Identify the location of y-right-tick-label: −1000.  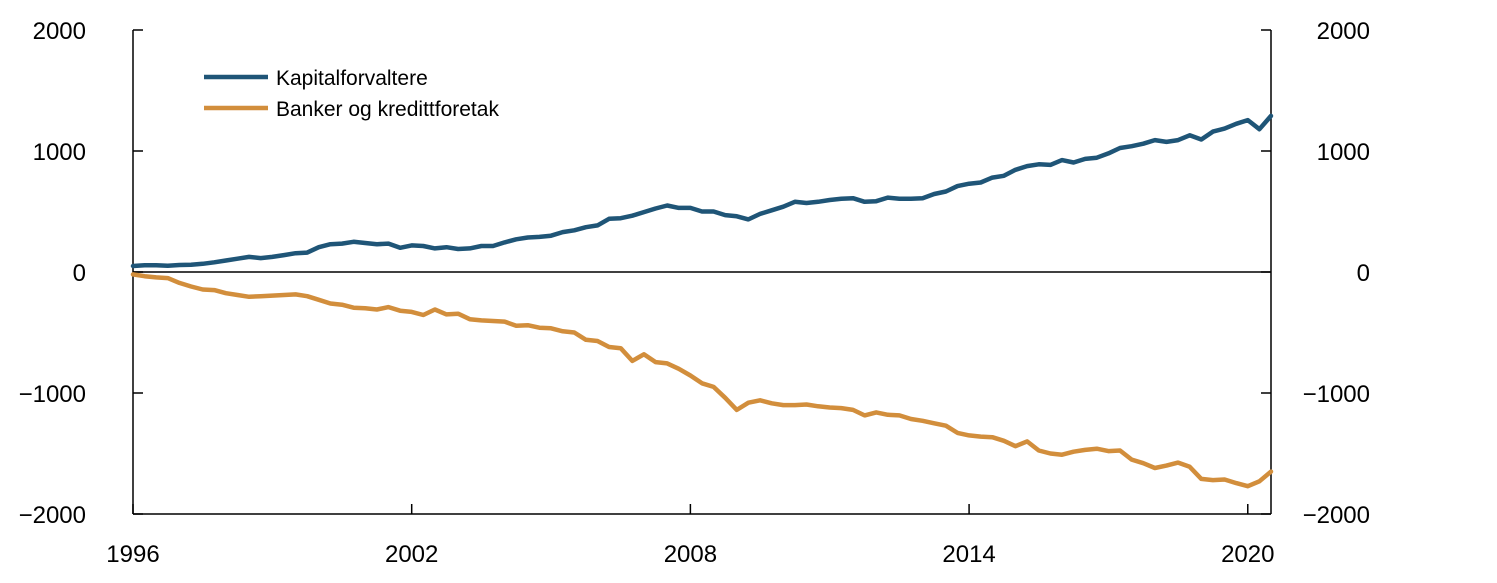
(1336, 394).